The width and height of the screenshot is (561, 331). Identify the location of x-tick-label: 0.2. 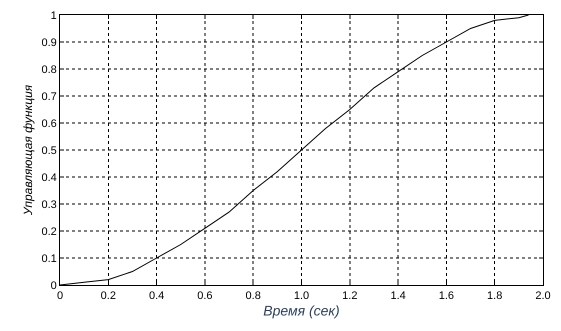
(108, 296).